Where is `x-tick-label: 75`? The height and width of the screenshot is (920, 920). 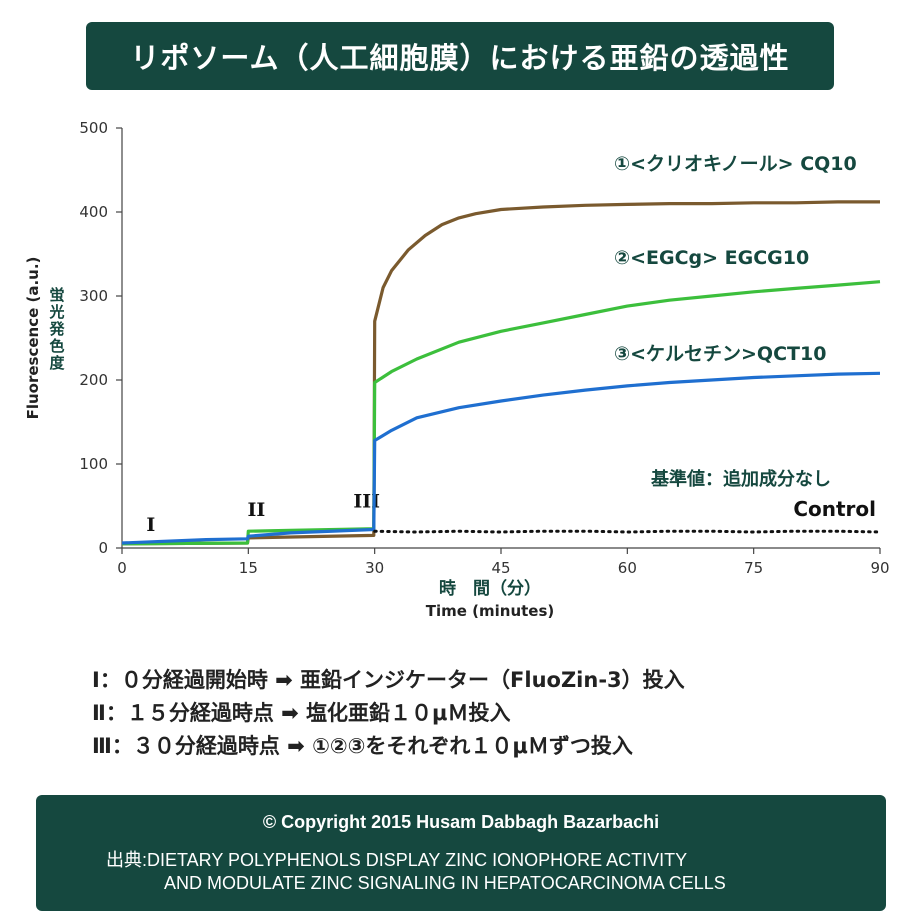 x-tick-label: 75 is located at coordinates (753, 568).